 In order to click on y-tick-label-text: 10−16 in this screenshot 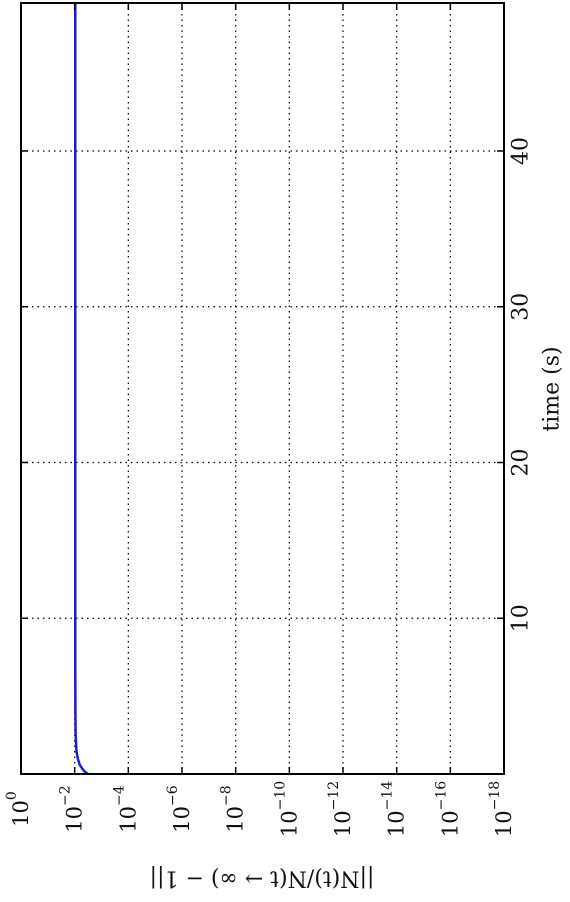, I will do `click(447, 809)`.